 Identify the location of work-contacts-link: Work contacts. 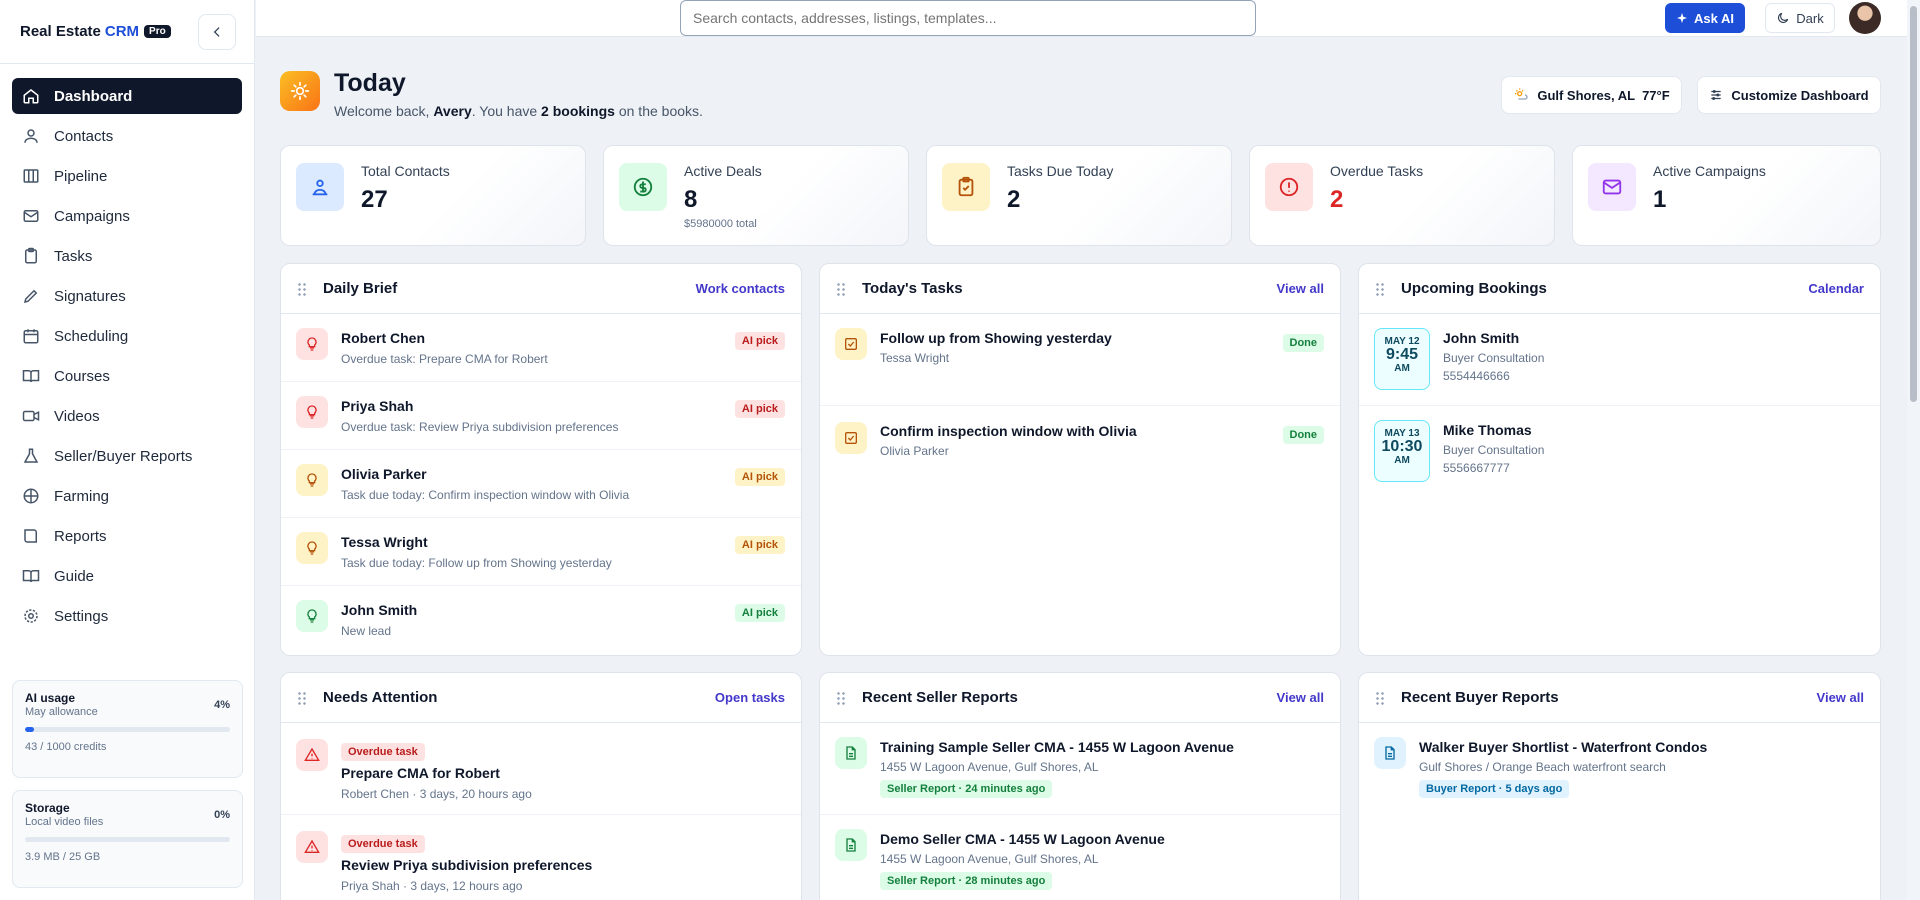
(740, 288).